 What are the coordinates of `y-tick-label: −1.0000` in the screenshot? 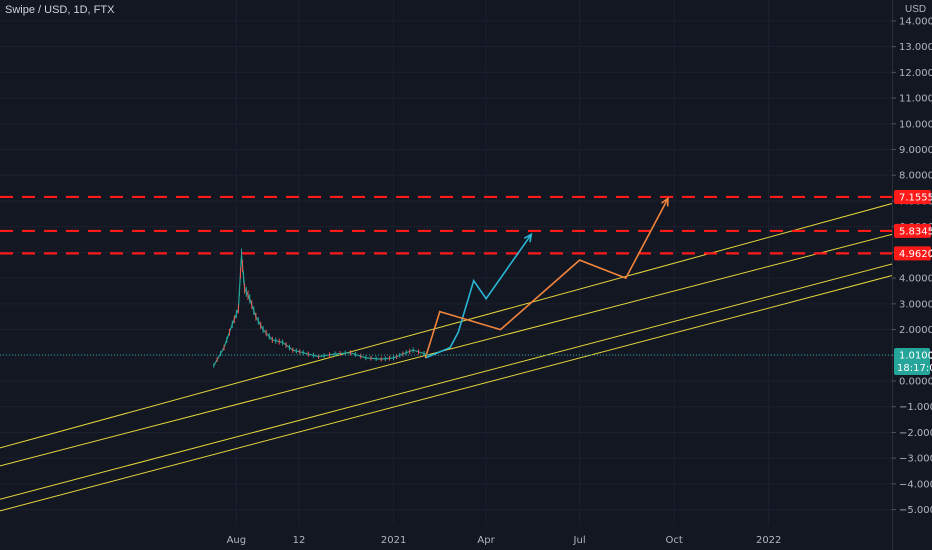 It's located at (915, 407).